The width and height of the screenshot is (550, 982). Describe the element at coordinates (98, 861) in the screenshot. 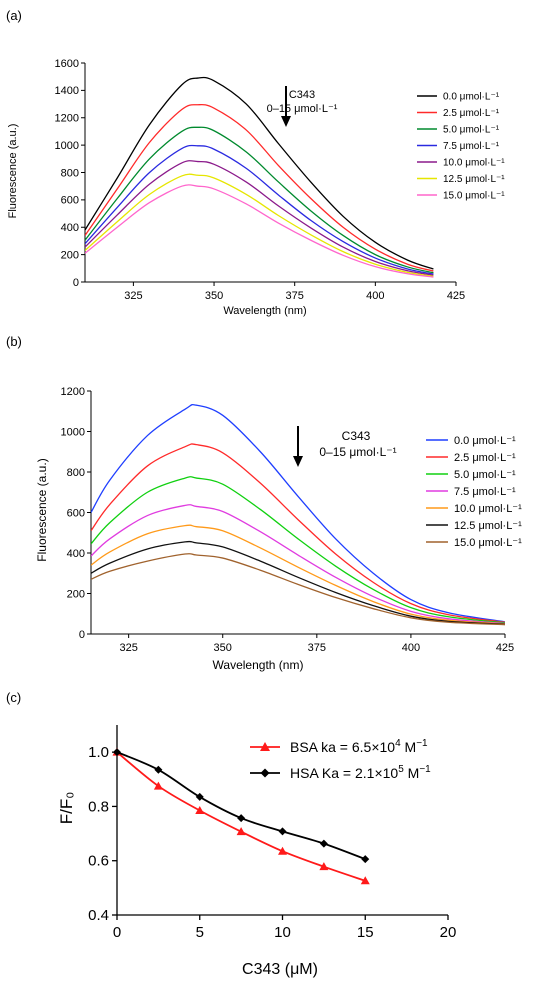

I see `y-tick-label: 0.6` at that location.